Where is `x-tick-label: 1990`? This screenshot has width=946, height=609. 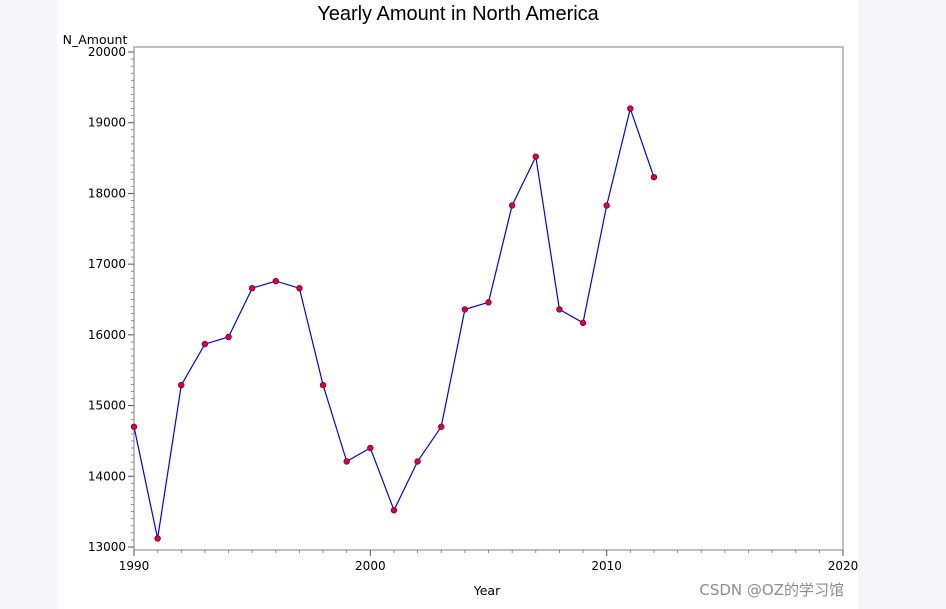
x-tick-label: 1990 is located at coordinates (134, 566).